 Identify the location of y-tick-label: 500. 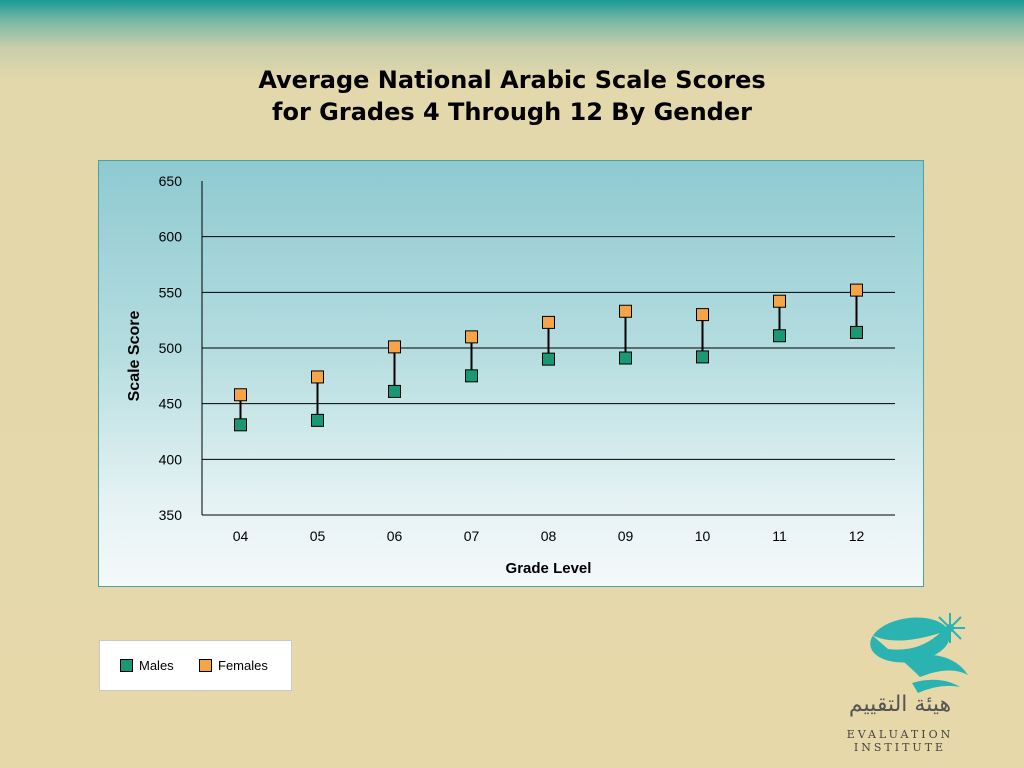
(171, 348).